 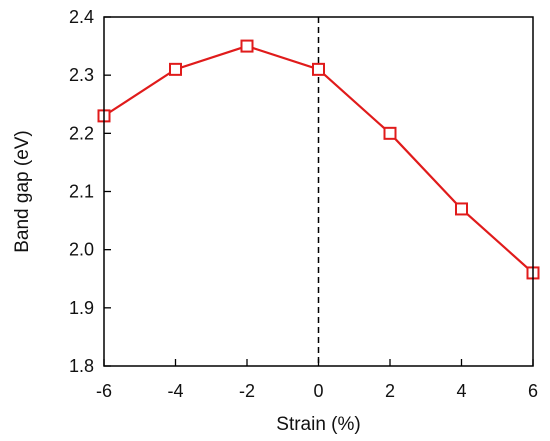 I want to click on y-tick-label: 2.0, so click(x=81, y=250).